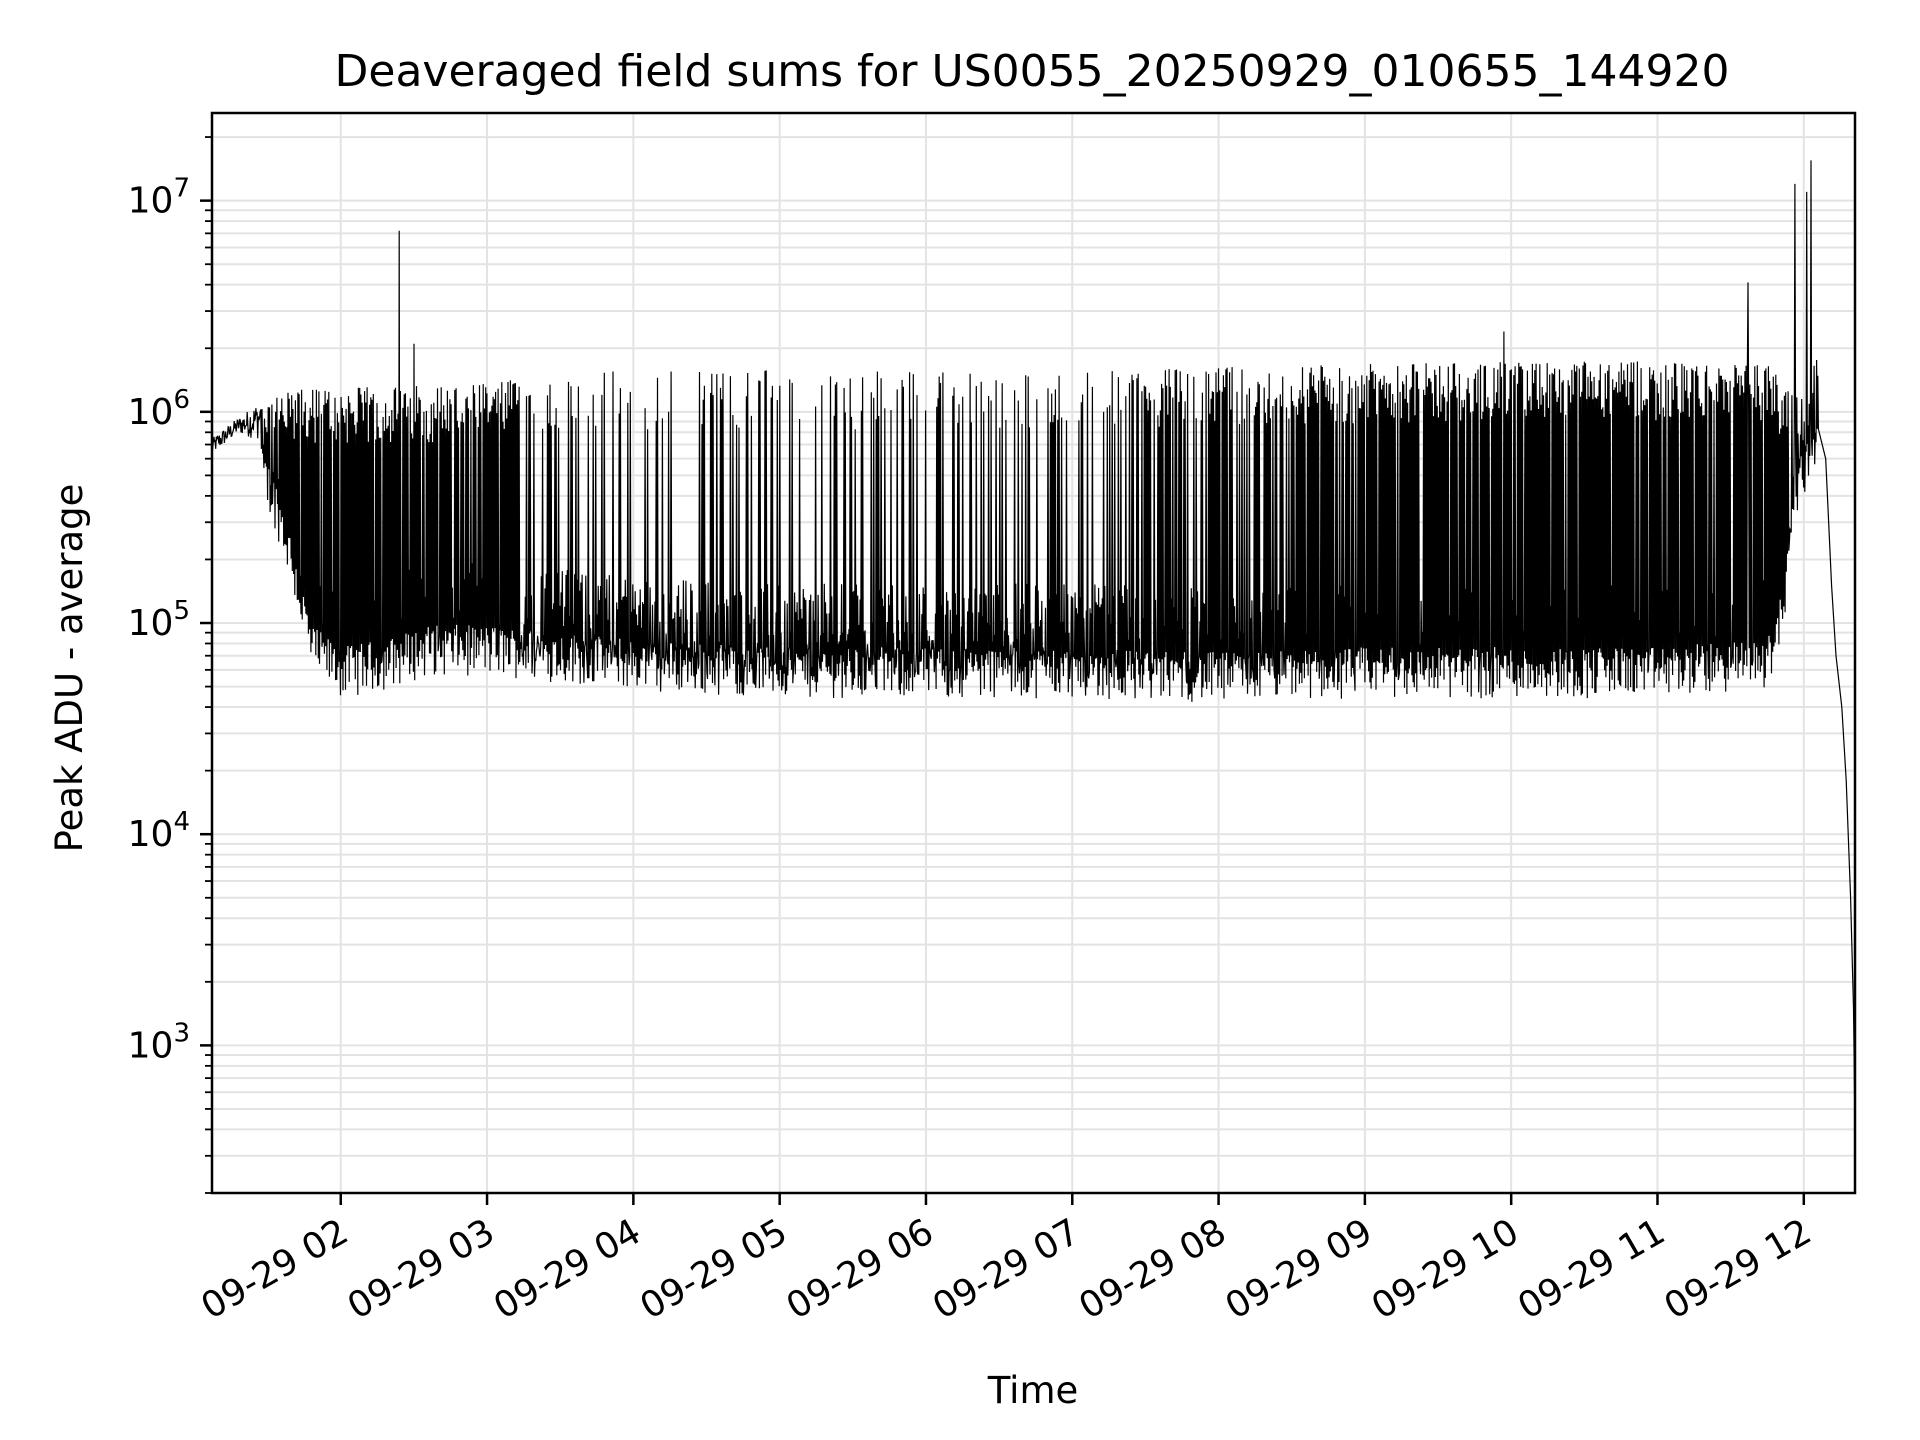 This screenshot has width=1920, height=1440. What do you see at coordinates (159, 1042) in the screenshot?
I see `y-tick-label: 10³` at bounding box center [159, 1042].